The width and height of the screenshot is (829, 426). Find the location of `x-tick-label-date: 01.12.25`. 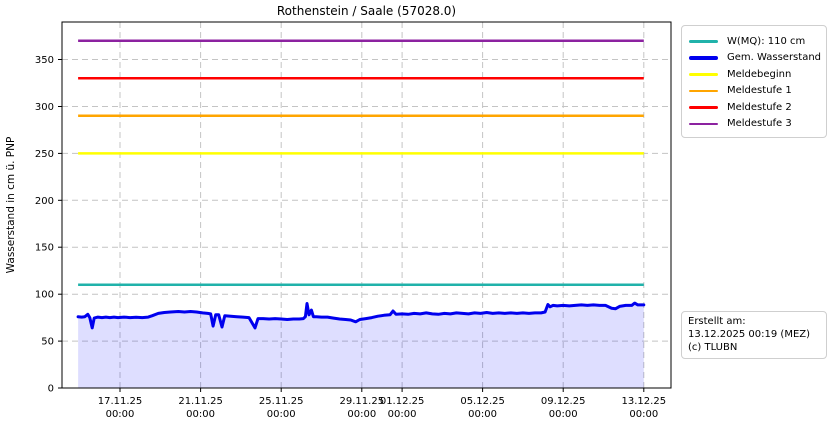

x-tick-label-date: 01.12.25 is located at coordinates (402, 401).